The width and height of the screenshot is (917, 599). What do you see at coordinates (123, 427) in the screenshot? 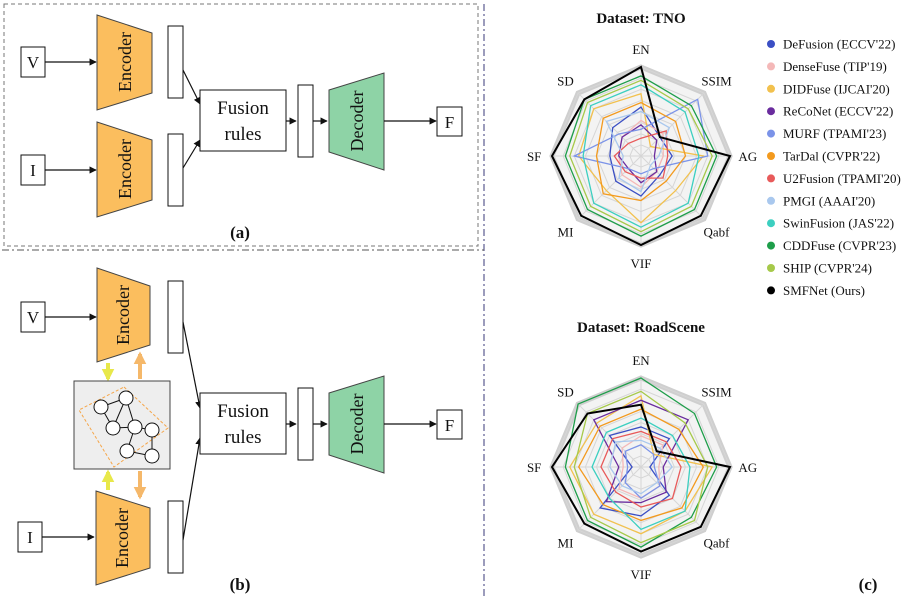
I see `graph-icon` at bounding box center [123, 427].